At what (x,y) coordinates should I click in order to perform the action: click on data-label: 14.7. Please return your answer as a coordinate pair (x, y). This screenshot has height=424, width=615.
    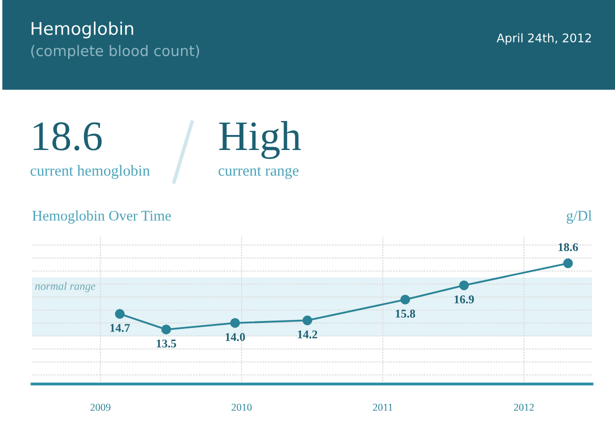
    Looking at the image, I should click on (120, 328).